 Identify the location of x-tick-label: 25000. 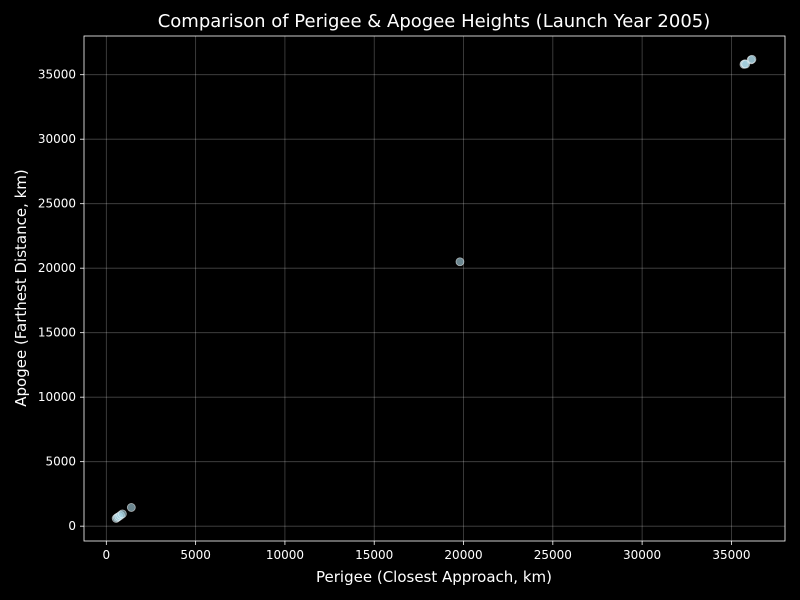
(553, 555).